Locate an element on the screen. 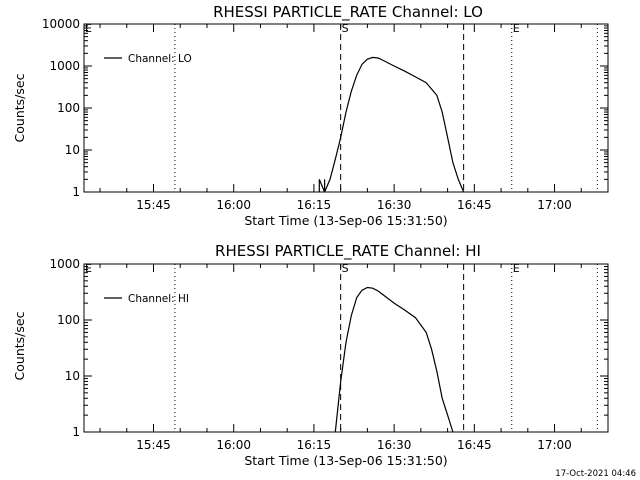  legend-label-lo: Channel: LO is located at coordinates (160, 59).